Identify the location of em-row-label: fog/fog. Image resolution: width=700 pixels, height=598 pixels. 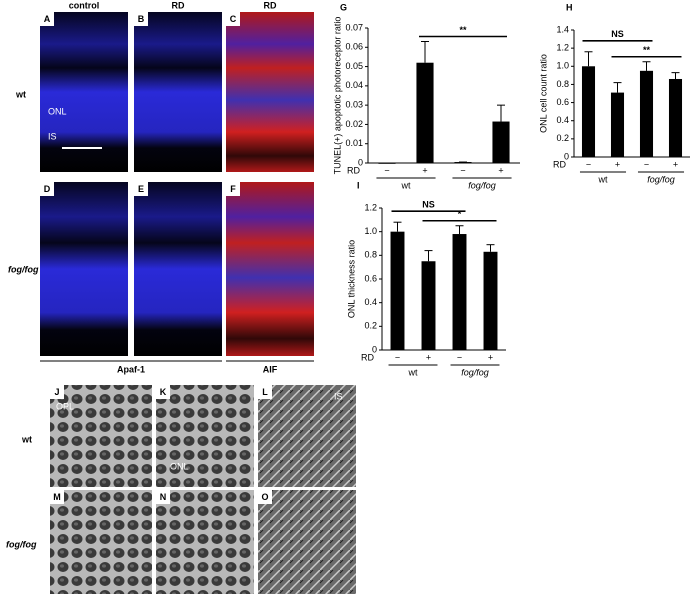
(21, 544).